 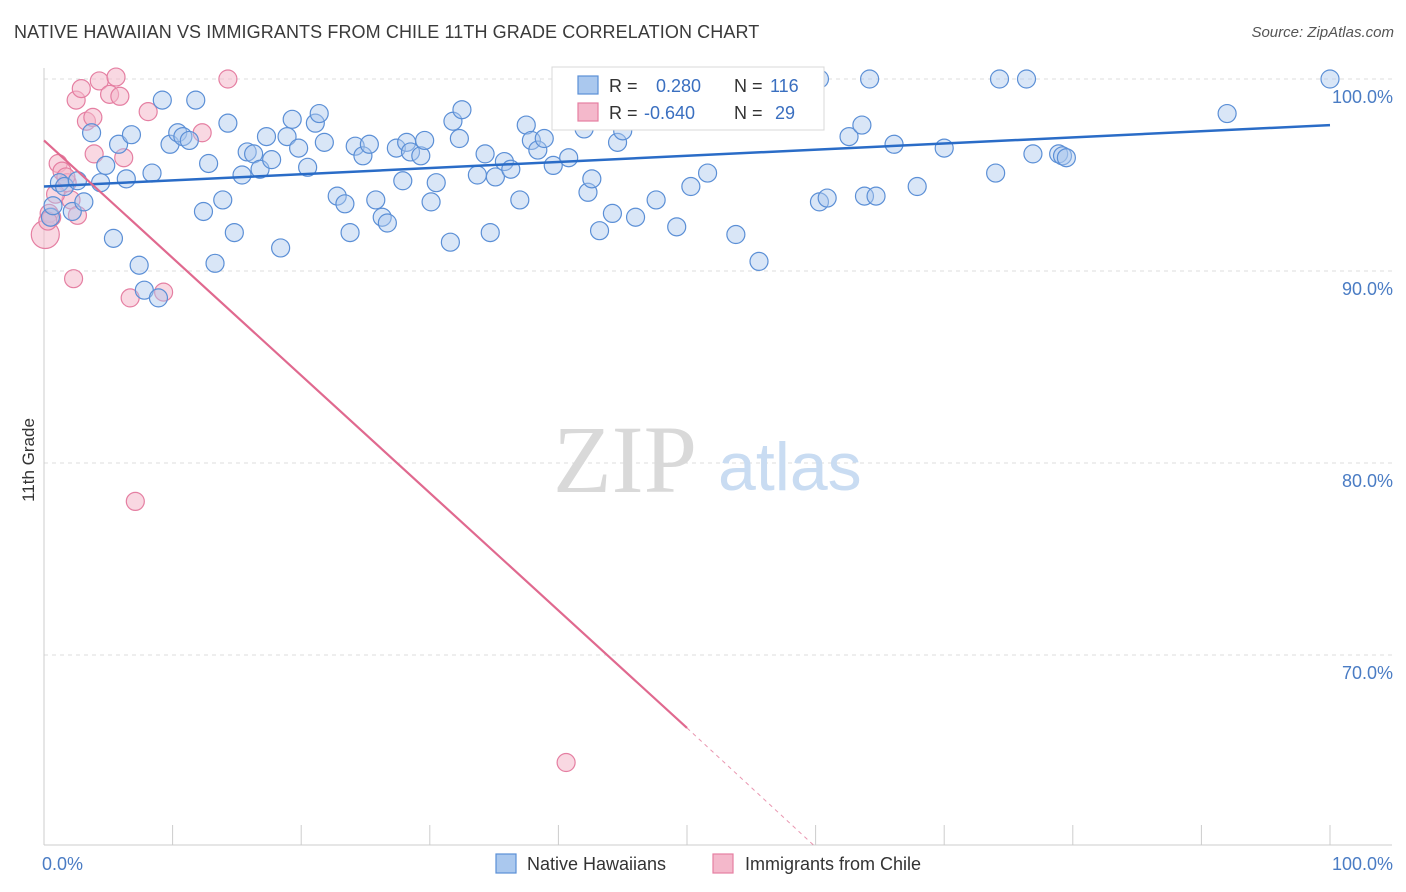 I want to click on y-tick-label: 80.0%, so click(x=1367, y=481).